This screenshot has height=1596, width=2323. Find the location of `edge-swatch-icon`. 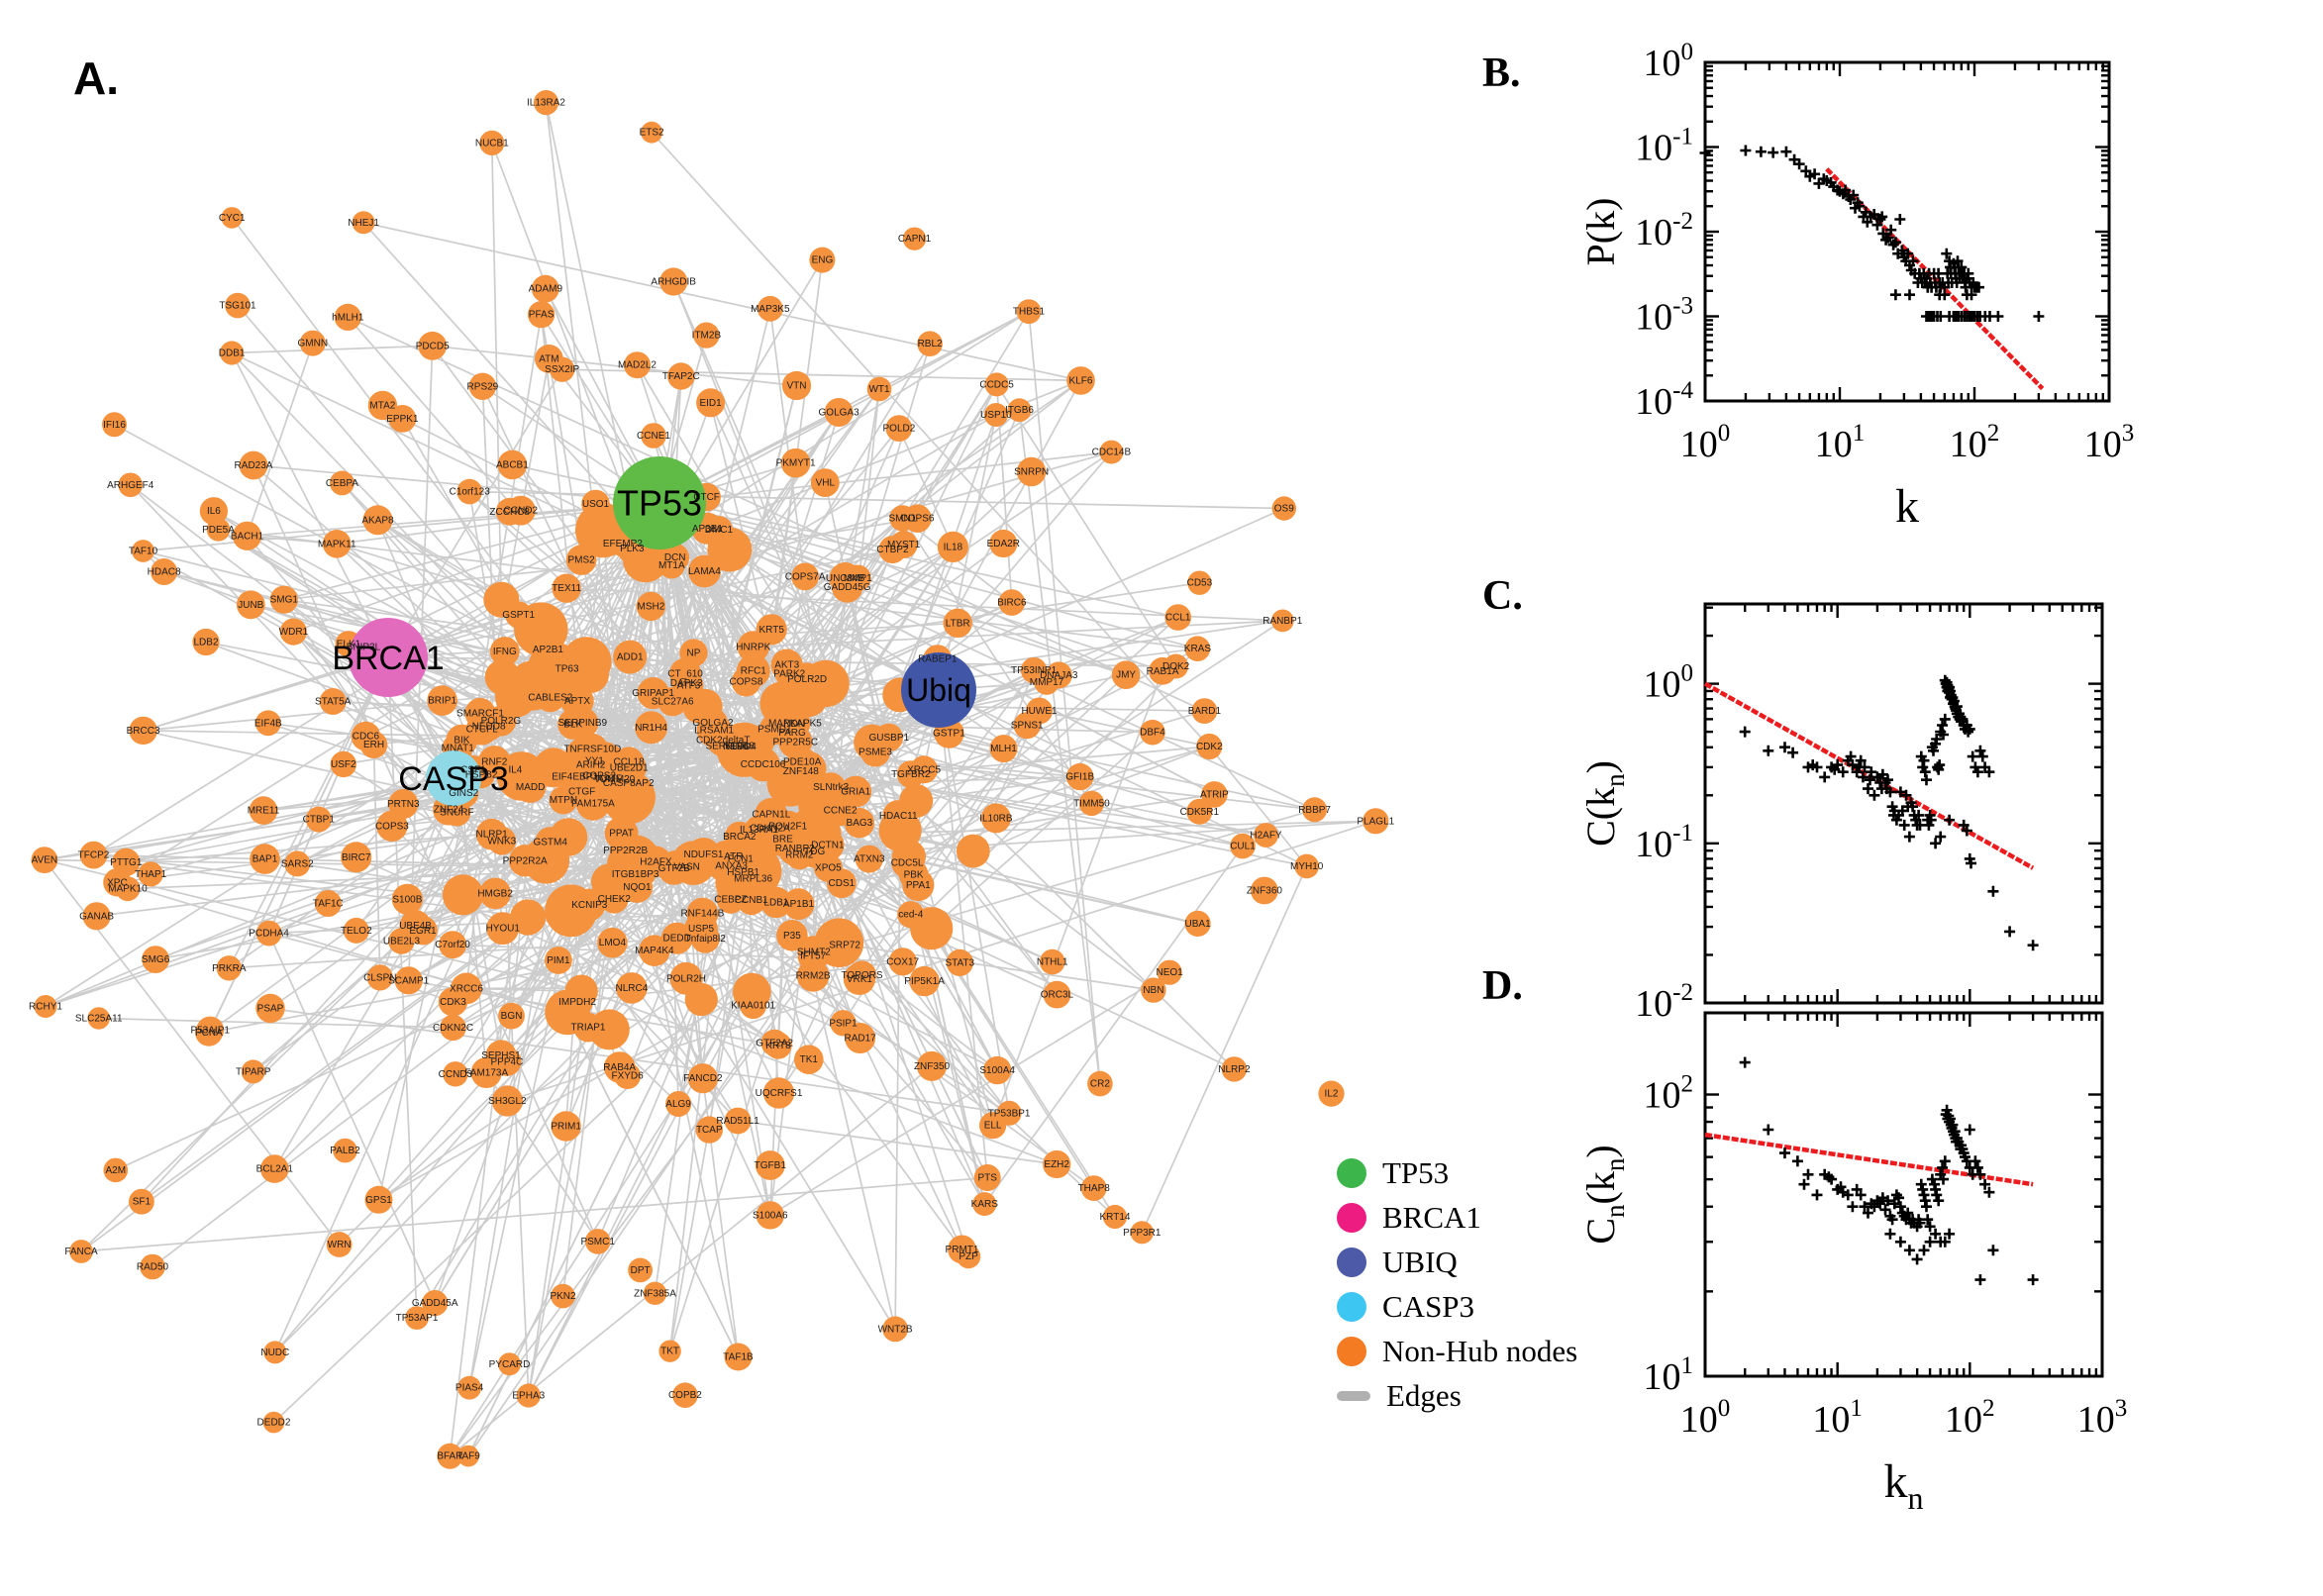

edge-swatch-icon is located at coordinates (1353, 1395).